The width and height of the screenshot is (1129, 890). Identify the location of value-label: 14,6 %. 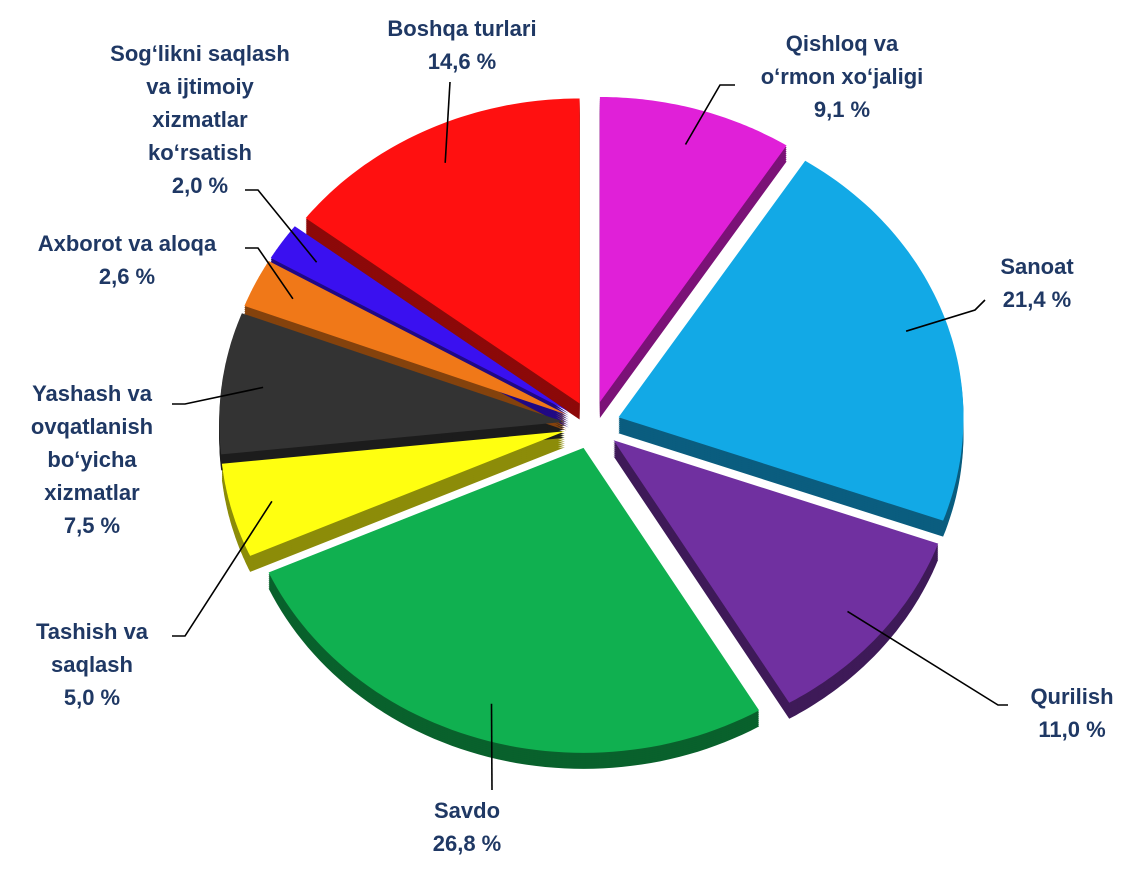
(462, 61).